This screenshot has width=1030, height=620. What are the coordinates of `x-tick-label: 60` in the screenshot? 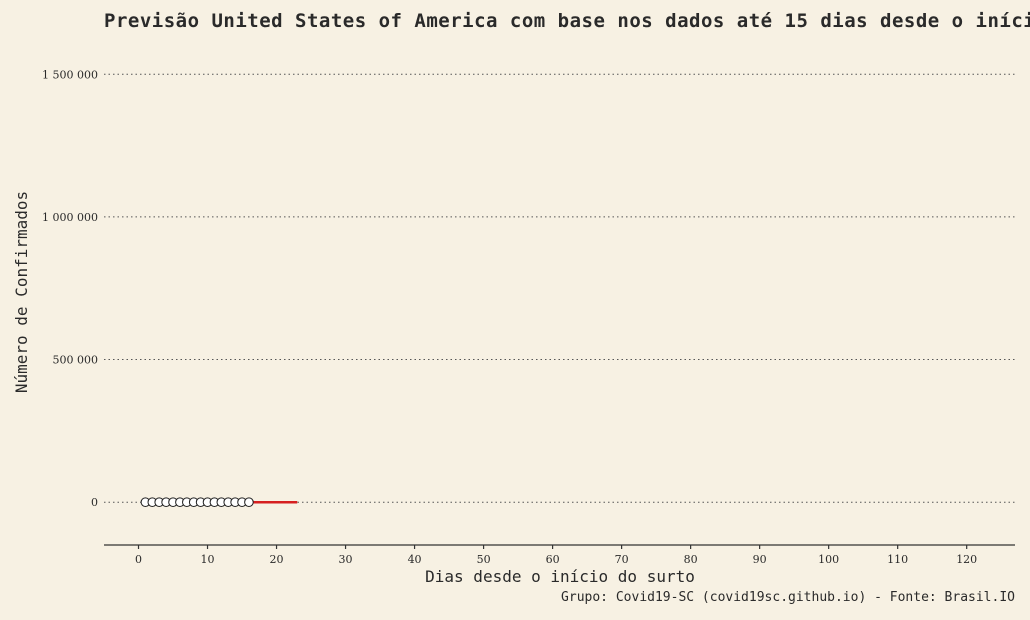 It's located at (553, 559).